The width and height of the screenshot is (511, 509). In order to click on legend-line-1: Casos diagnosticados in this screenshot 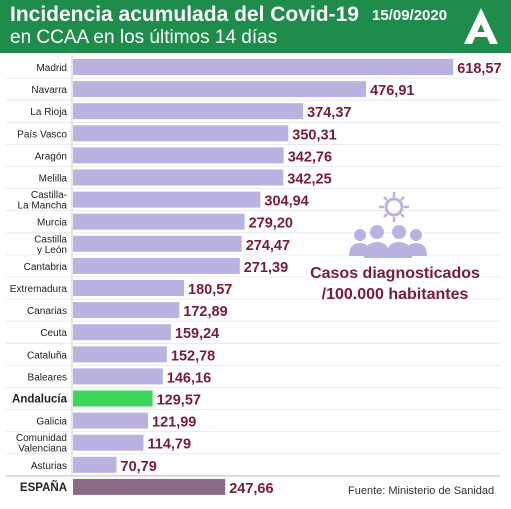, I will do `click(395, 273)`.